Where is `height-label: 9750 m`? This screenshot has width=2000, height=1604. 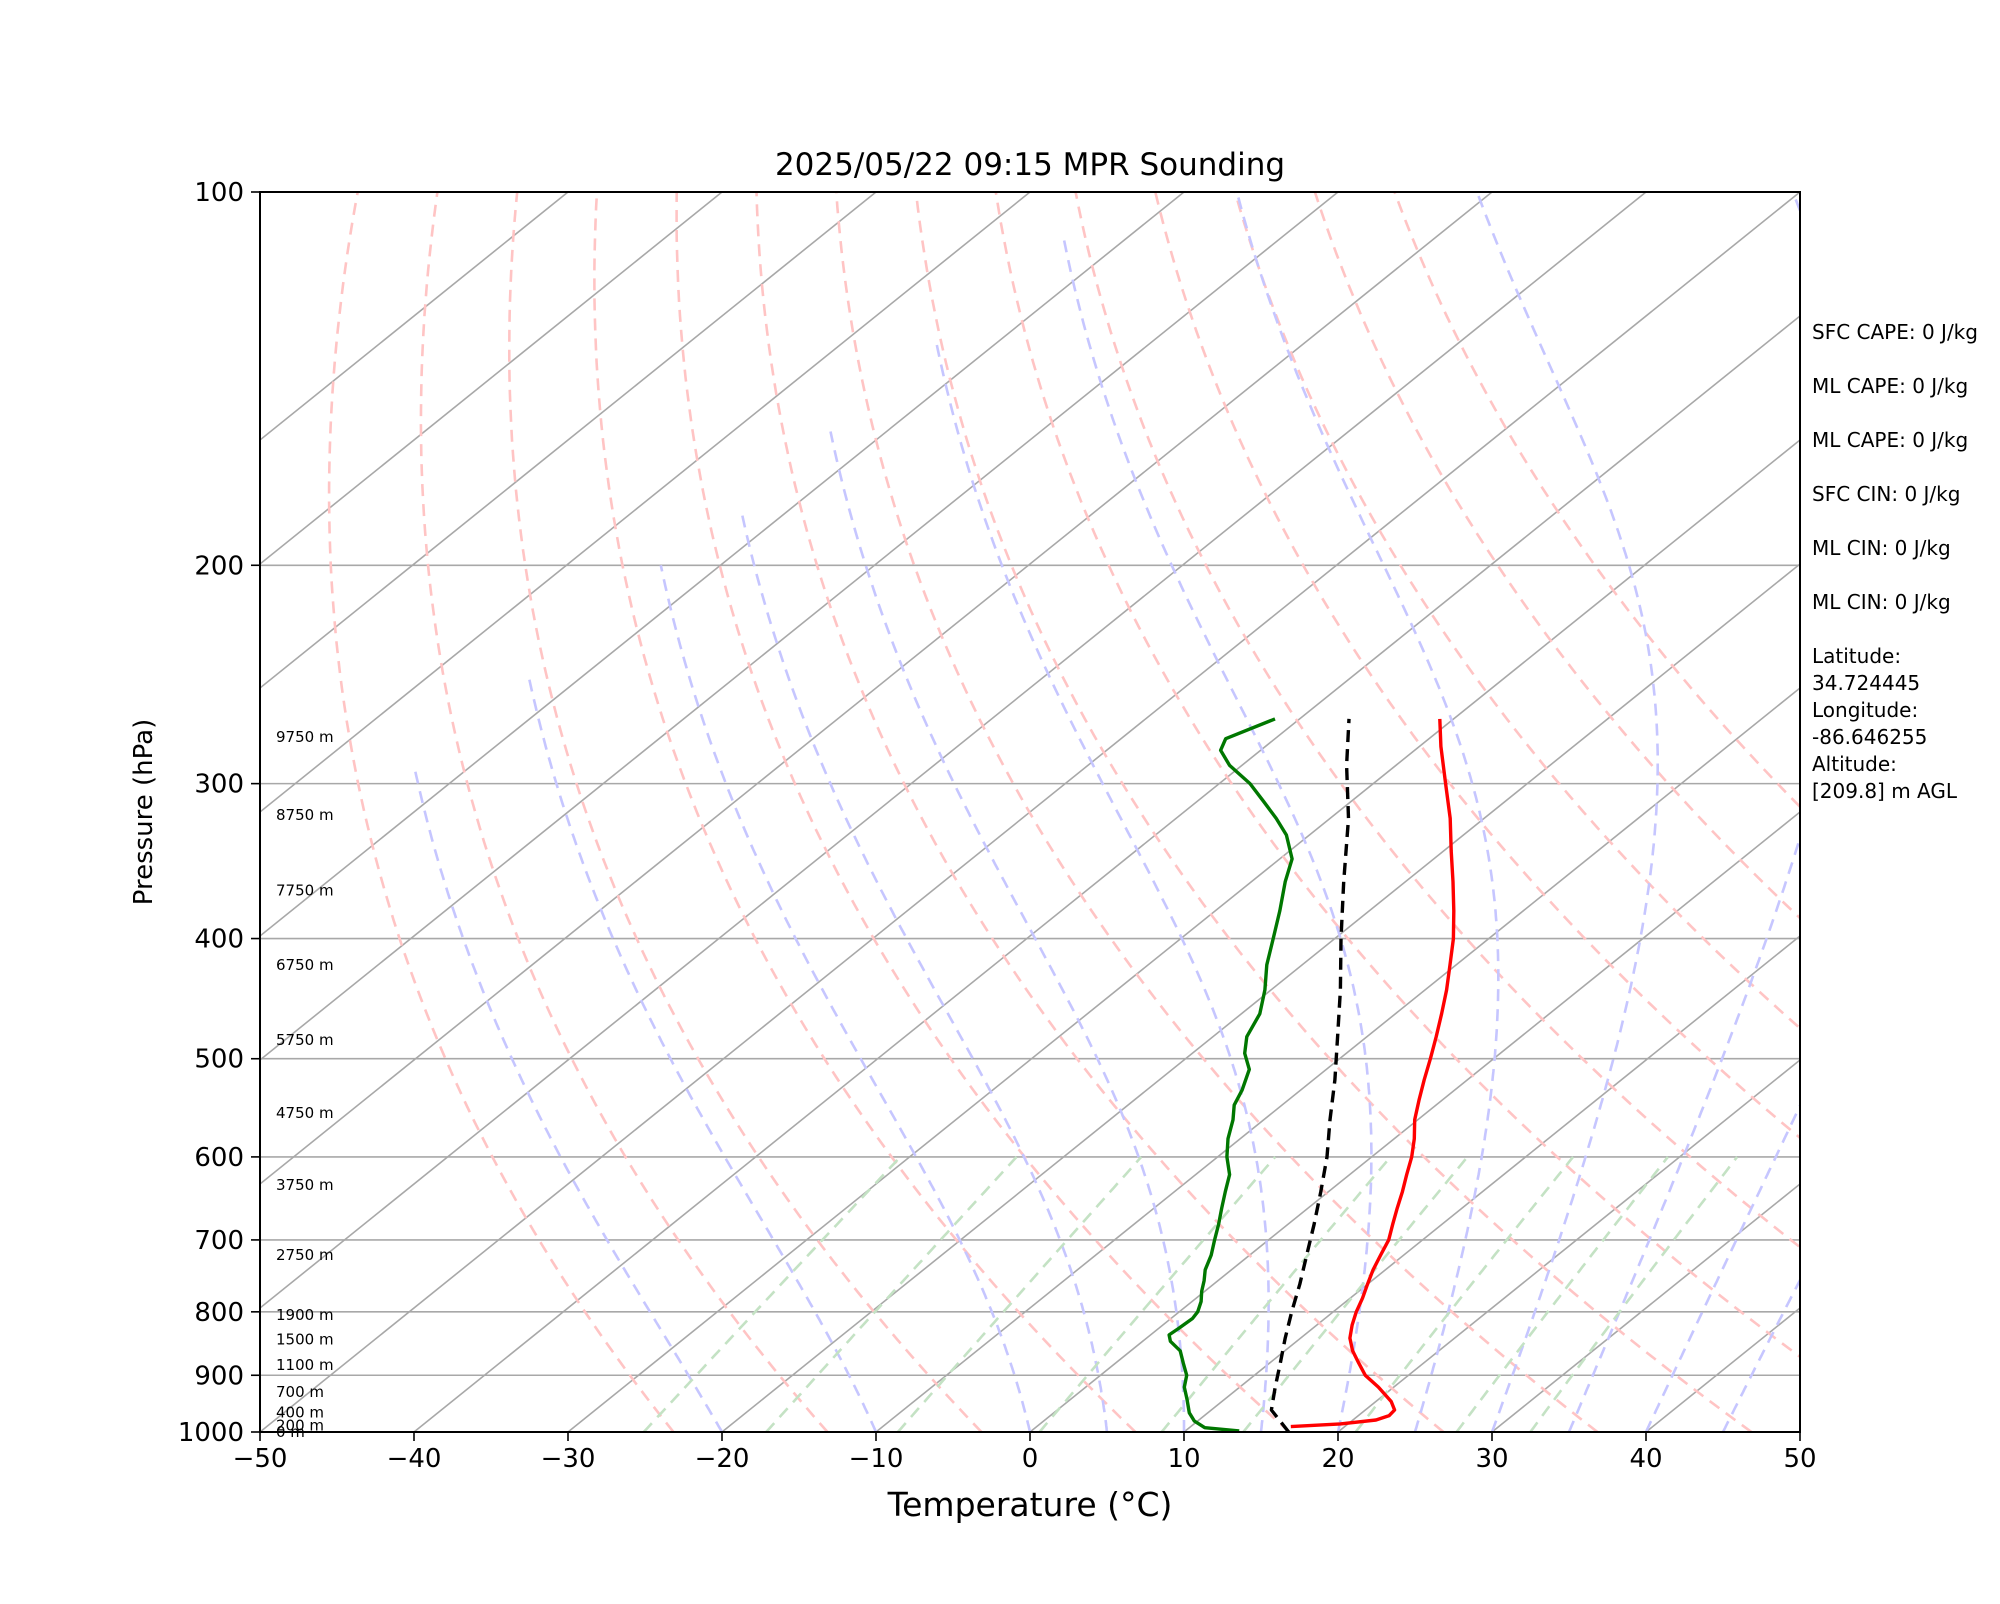 height-label: 9750 m is located at coordinates (305, 737).